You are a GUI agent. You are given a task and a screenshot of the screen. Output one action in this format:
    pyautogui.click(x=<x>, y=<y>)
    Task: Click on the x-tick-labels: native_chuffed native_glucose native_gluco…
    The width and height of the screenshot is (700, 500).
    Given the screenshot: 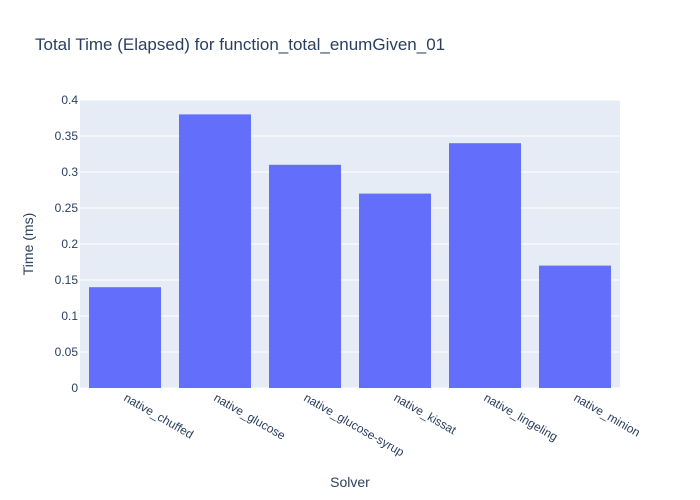 What is the action you would take?
    pyautogui.click(x=382, y=424)
    